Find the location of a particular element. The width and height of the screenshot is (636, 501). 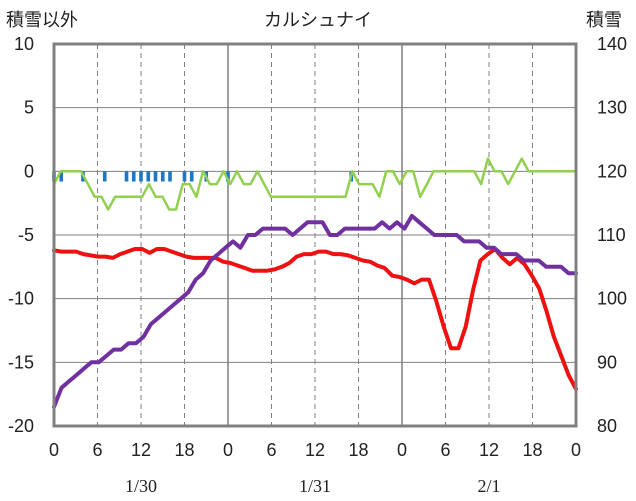

right-tick-labels: 140 130 120 110 100 90 80 is located at coordinates (612, 235).